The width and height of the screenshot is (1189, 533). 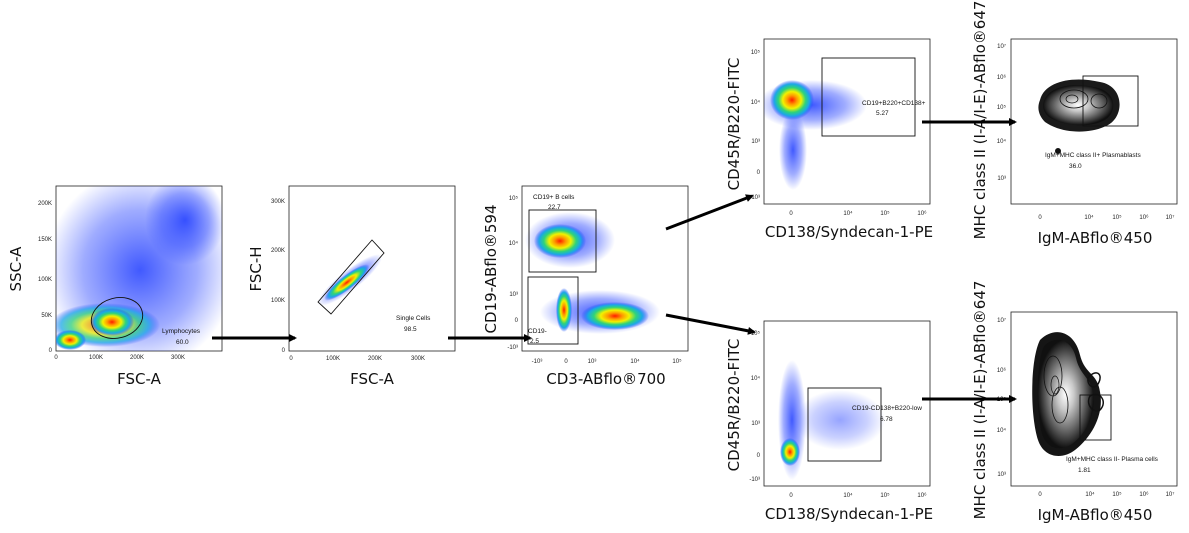 I want to click on gate-value: 22.7, so click(x=554, y=207).